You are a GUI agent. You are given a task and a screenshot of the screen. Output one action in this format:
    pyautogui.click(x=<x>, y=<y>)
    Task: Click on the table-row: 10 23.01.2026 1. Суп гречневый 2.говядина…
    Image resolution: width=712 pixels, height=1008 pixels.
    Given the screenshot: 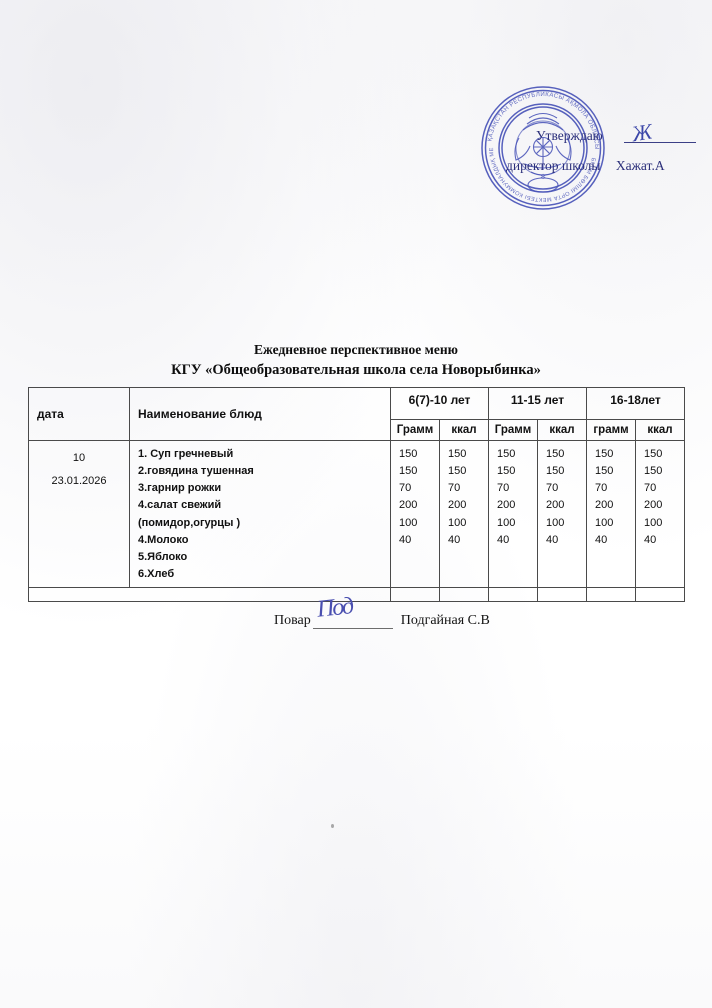 What is the action you would take?
    pyautogui.click(x=356, y=514)
    